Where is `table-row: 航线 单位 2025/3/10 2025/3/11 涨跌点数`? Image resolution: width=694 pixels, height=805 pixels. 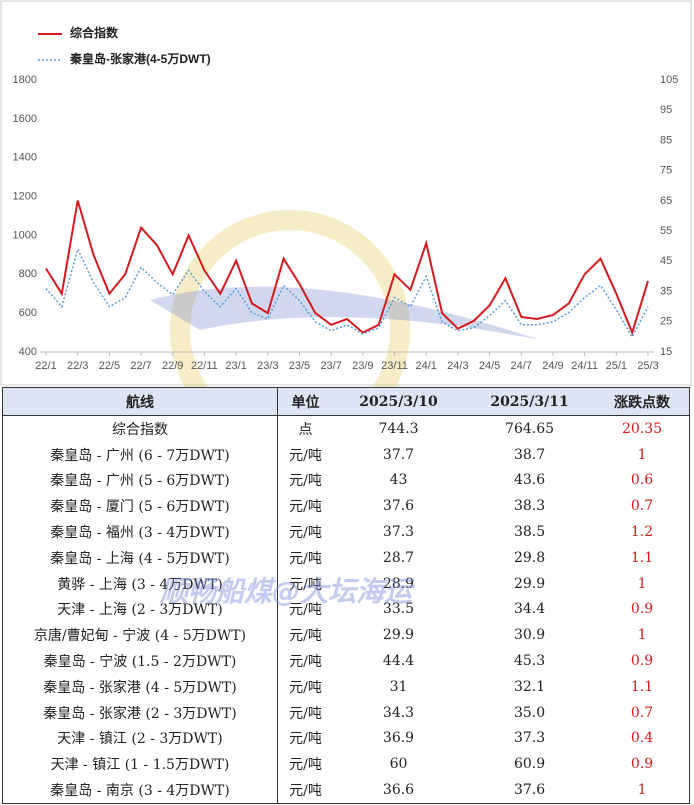 table-row: 航线 单位 2025/3/10 2025/3/11 涨跌点数 is located at coordinates (346, 401).